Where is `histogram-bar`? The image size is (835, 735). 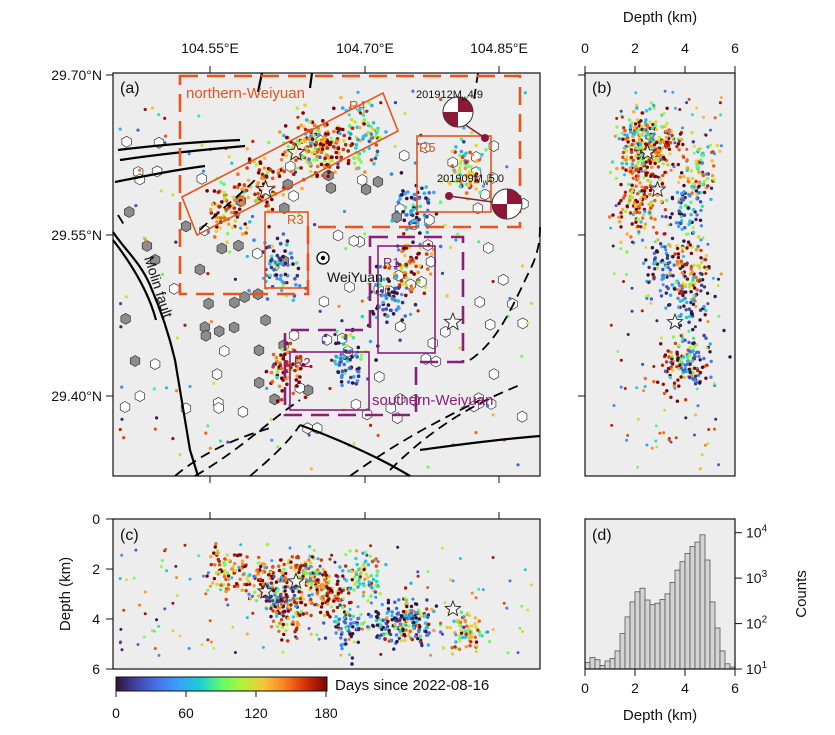
histogram-bar is located at coordinates (617, 660).